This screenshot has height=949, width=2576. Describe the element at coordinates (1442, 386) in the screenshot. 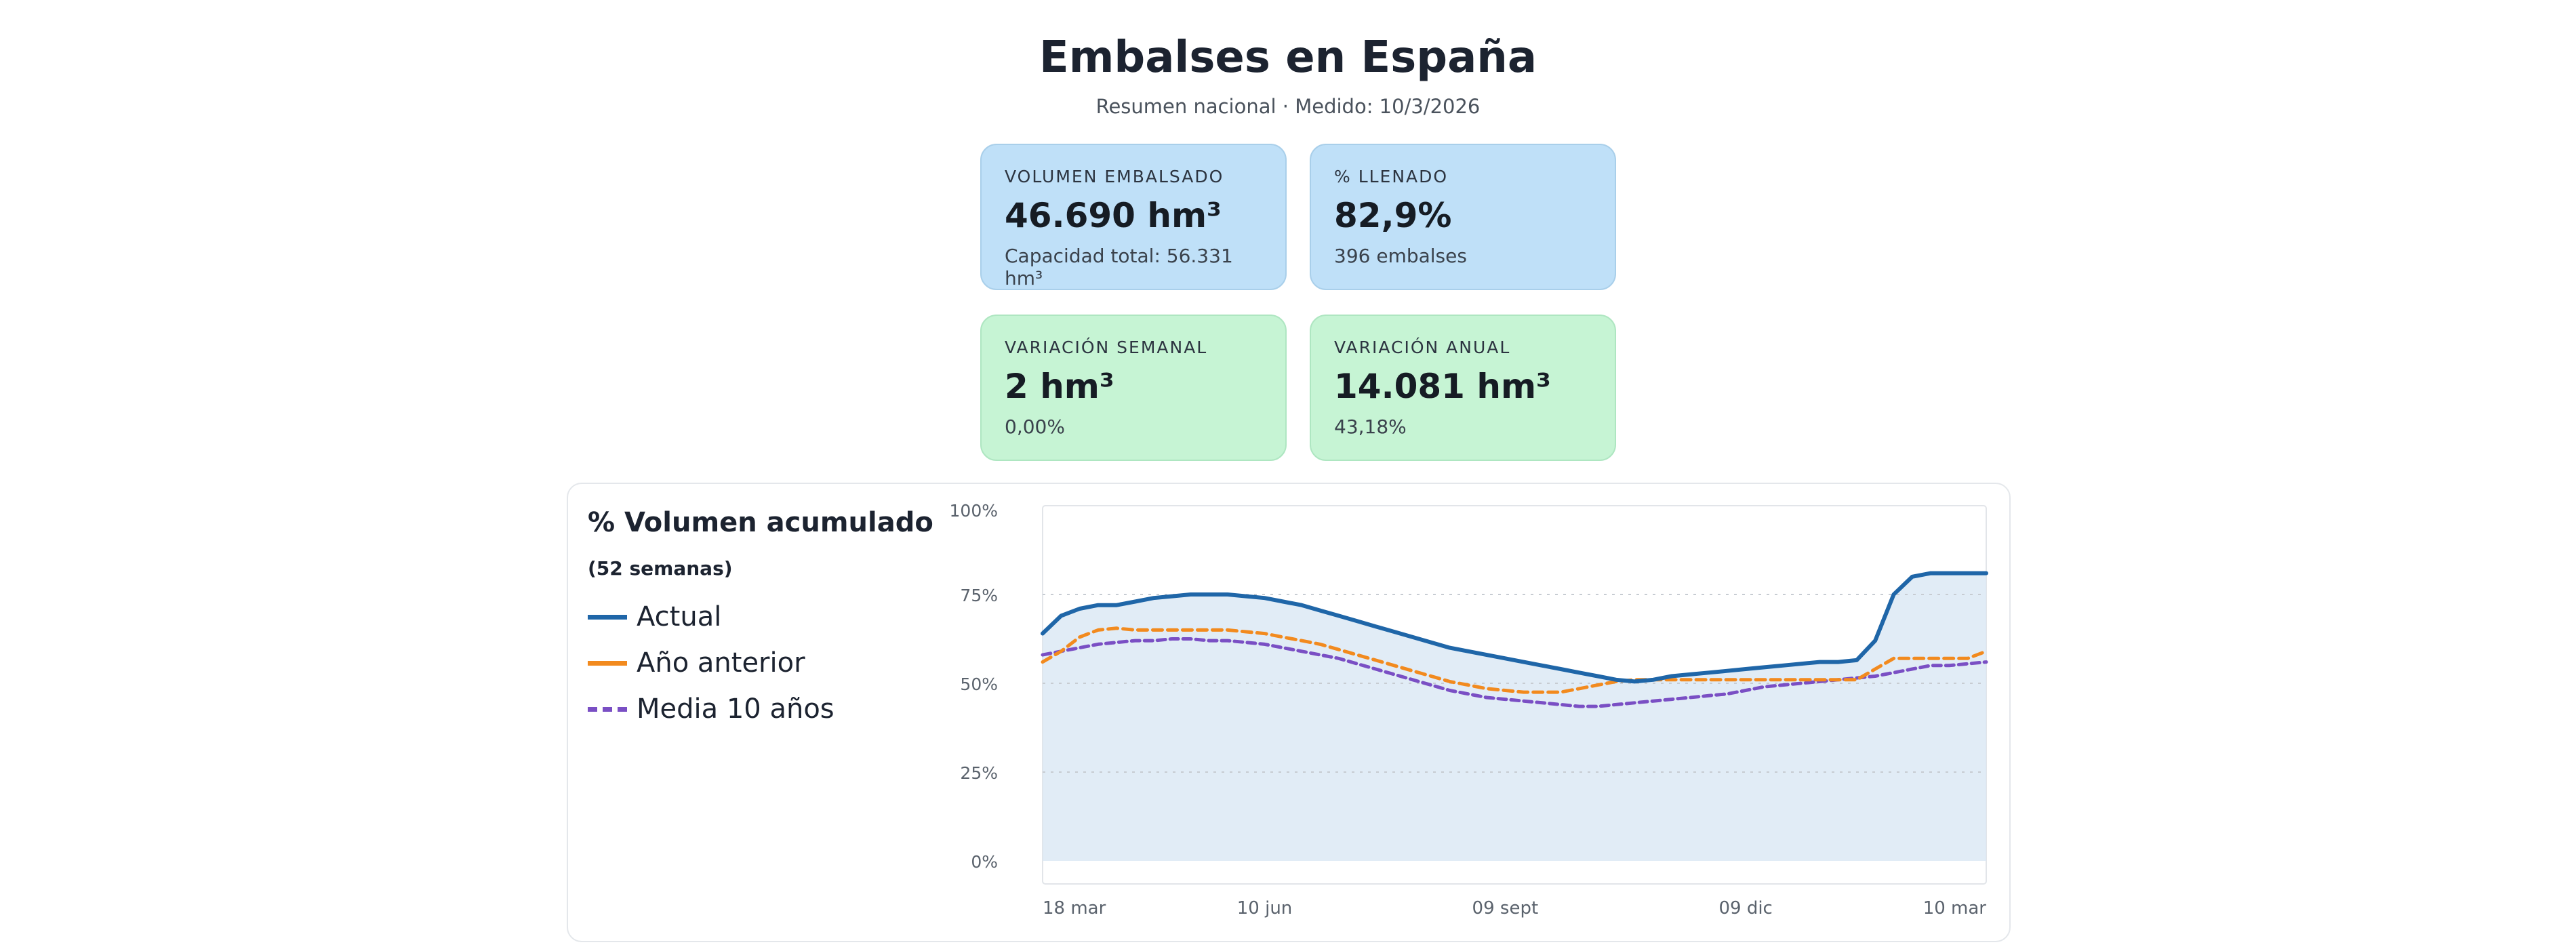

I see `card-value: 14.081 hm³` at that location.